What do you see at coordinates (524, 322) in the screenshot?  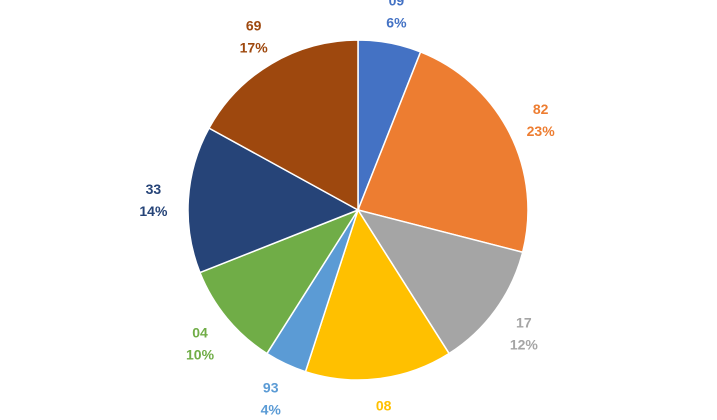 I see `slice-category-label-17: 17` at bounding box center [524, 322].